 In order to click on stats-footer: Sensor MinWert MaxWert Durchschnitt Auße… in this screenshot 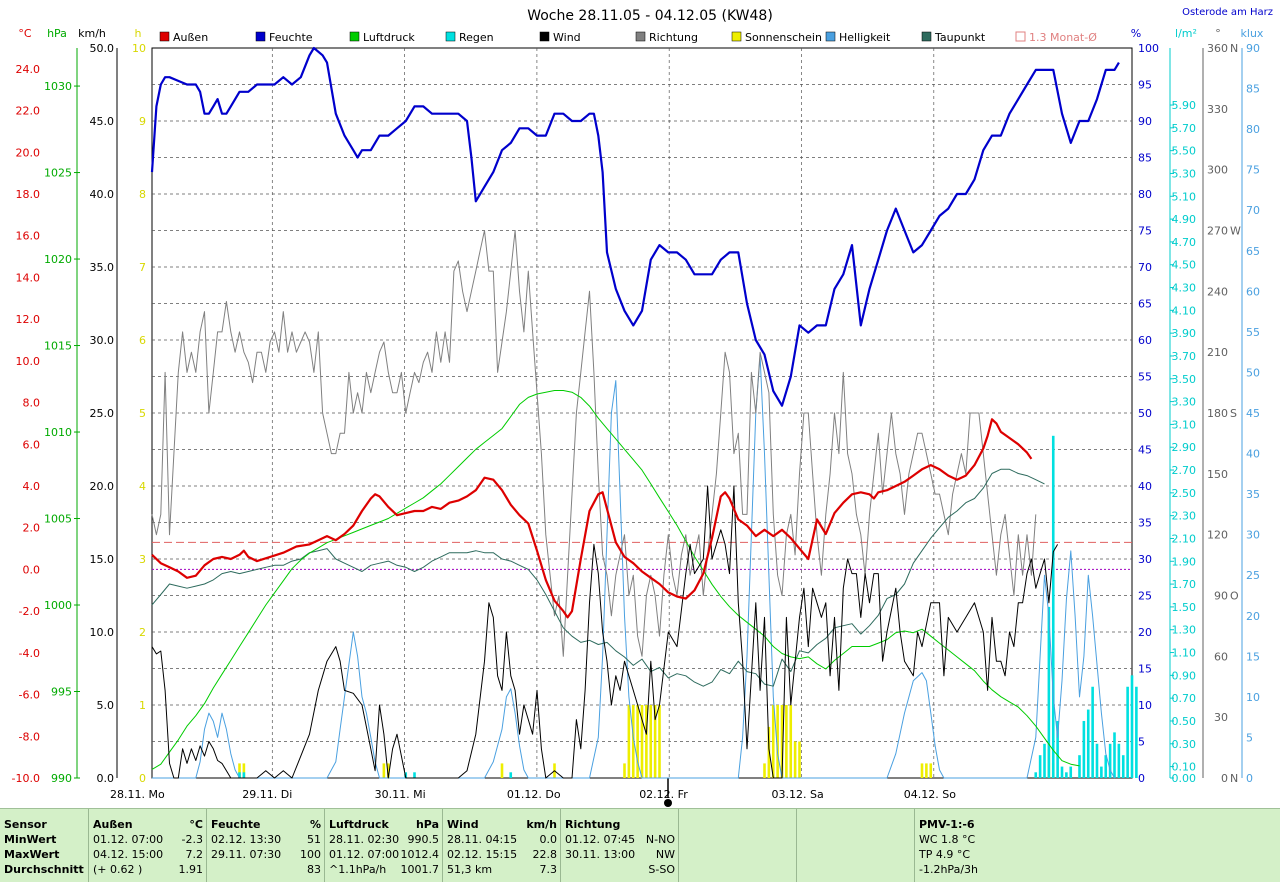, I will do `click(640, 845)`.